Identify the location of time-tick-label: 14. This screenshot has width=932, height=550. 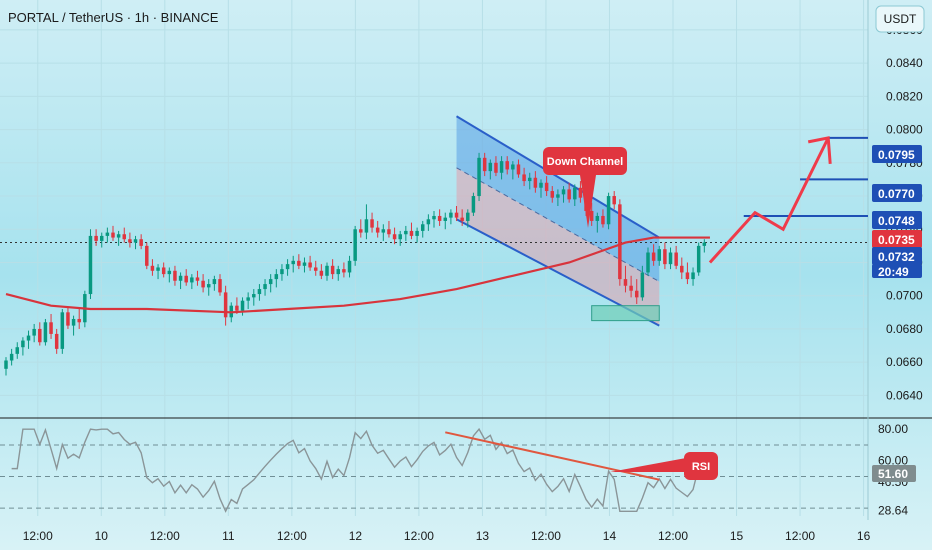
(610, 536).